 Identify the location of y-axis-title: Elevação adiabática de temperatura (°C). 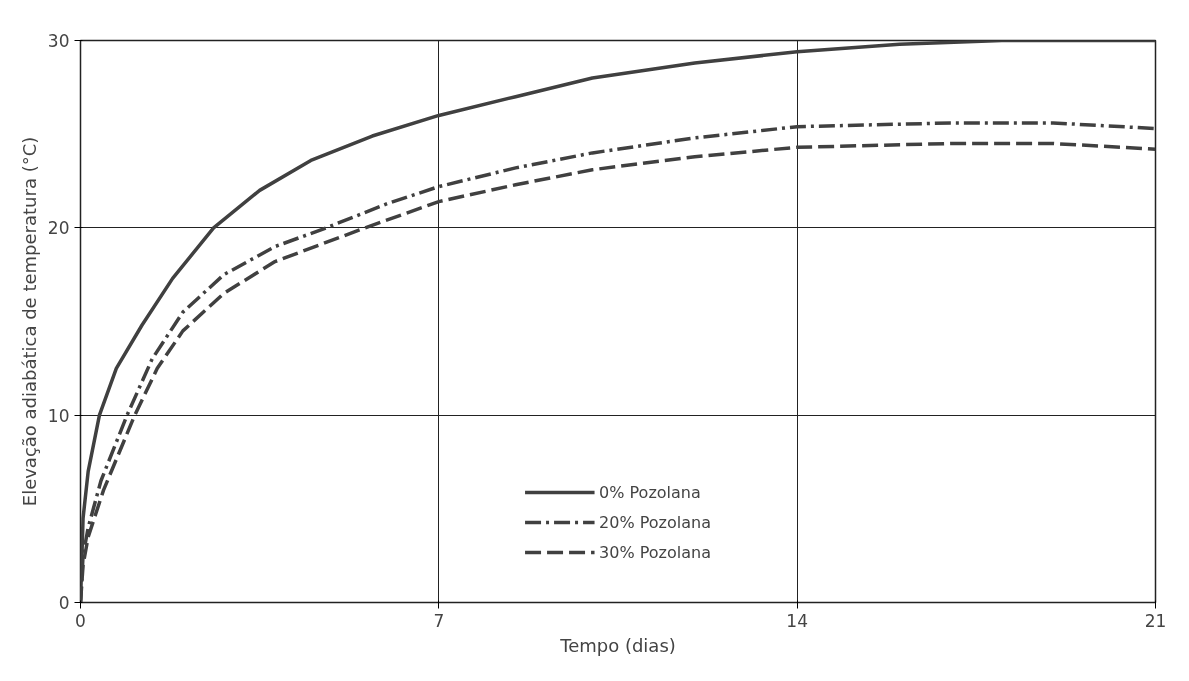
(29, 321).